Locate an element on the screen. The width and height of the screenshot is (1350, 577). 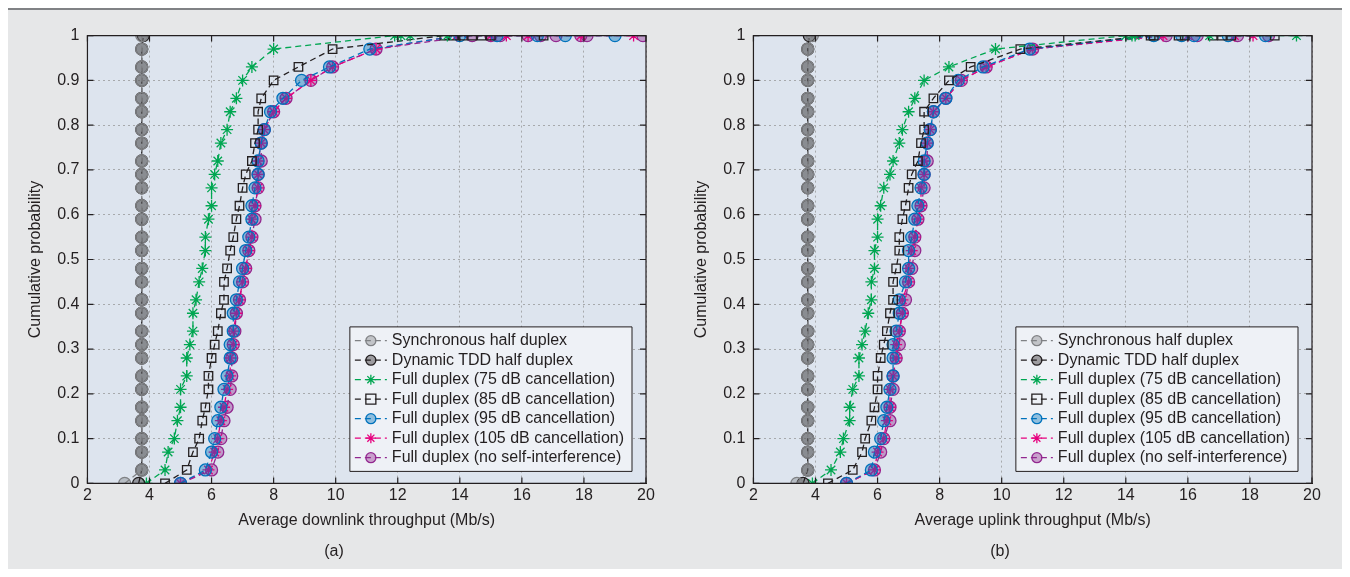
x-axis-title: Average downlink throughput (Mb/s) is located at coordinates (367, 519).